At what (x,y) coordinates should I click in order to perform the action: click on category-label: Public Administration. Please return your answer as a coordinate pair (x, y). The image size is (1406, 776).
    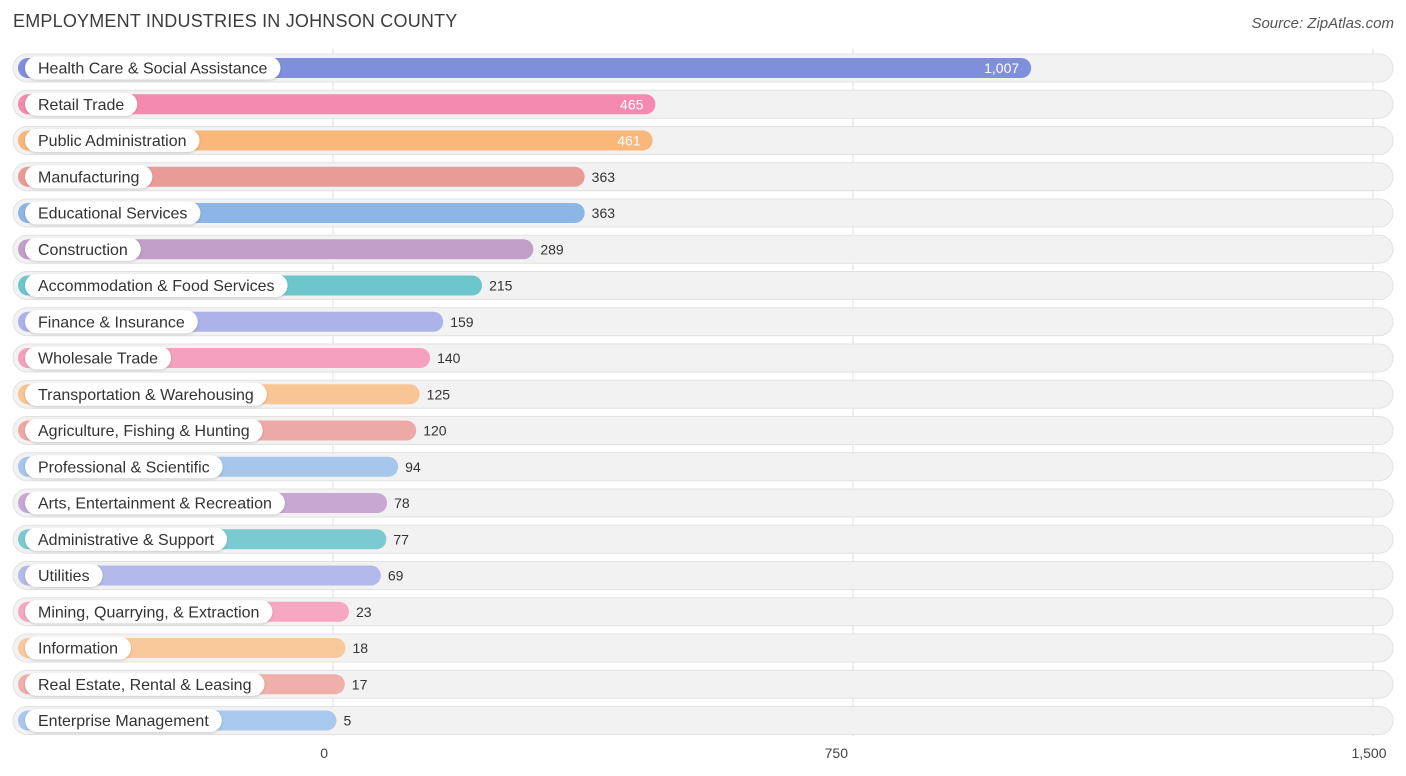
    Looking at the image, I should click on (112, 141).